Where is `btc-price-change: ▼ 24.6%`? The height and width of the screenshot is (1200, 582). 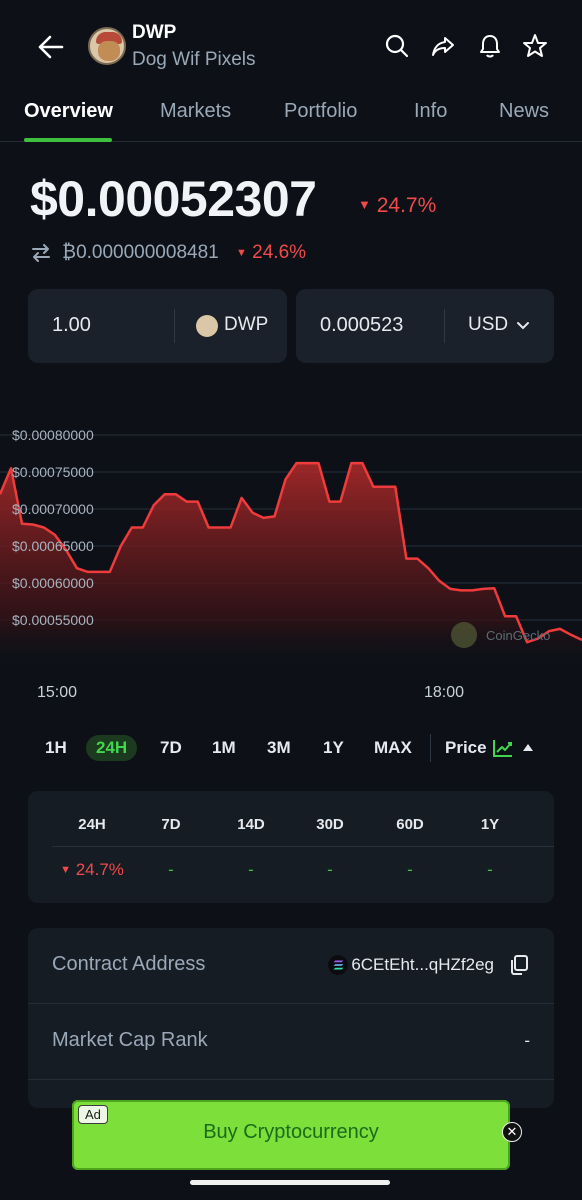 btc-price-change: ▼ 24.6% is located at coordinates (271, 253).